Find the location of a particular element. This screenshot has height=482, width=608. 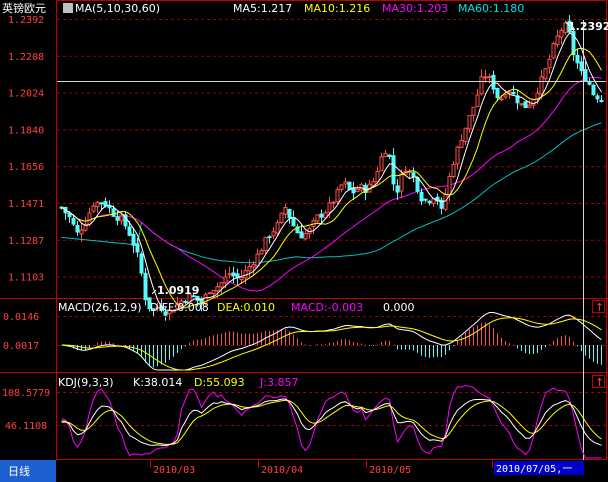

kdj-scroll-button is located at coordinates (598, 381).